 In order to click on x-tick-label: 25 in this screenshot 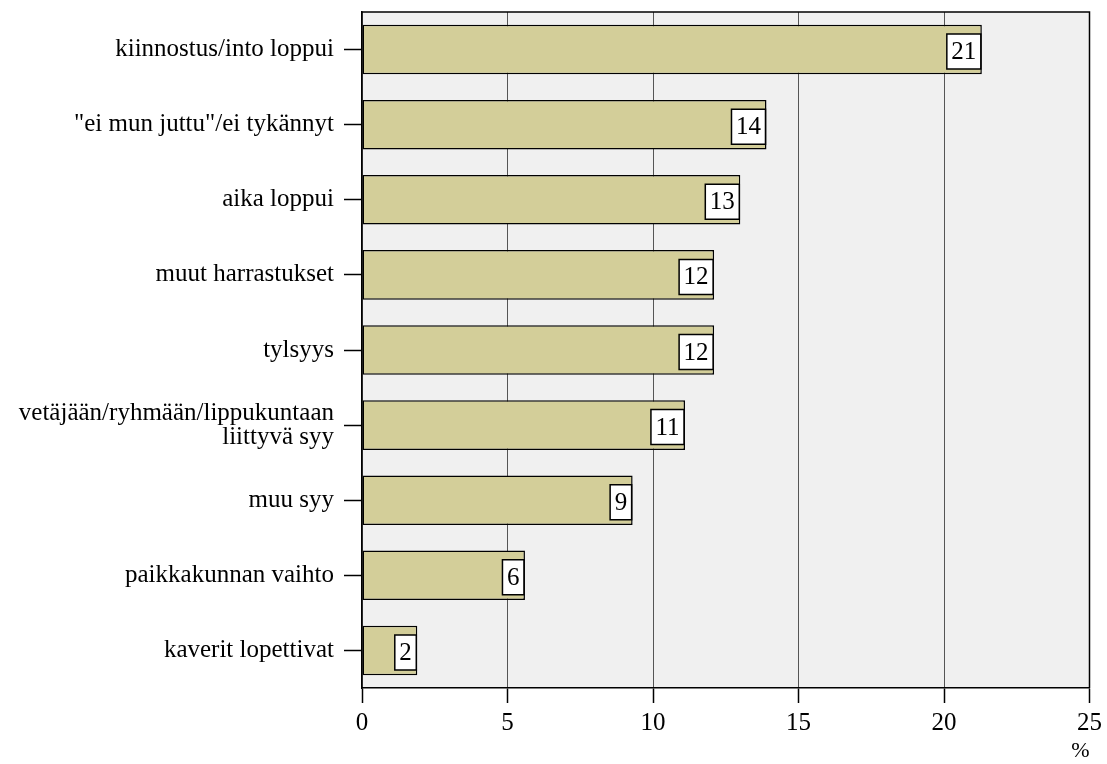, I will do `click(1089, 721)`.